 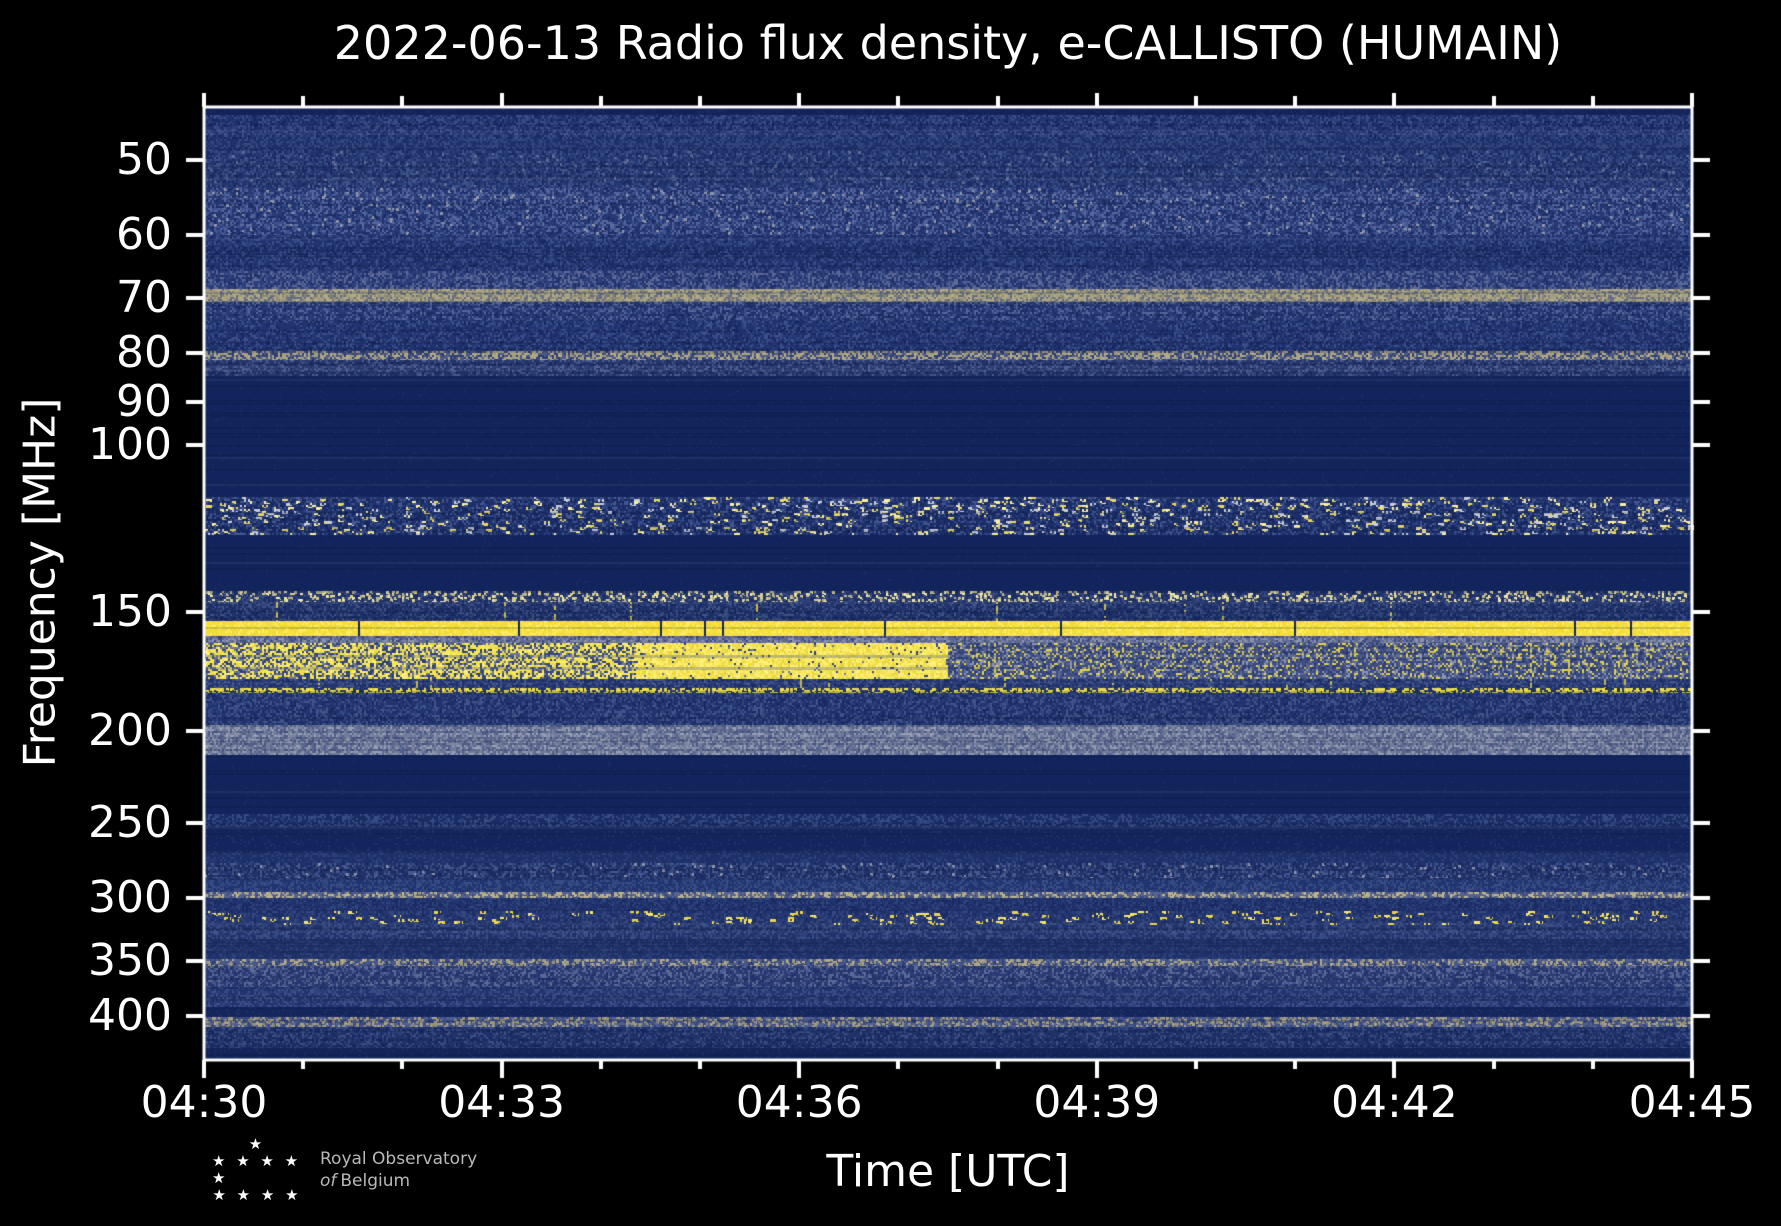 What do you see at coordinates (144, 234) in the screenshot?
I see `y-tick-label: 60` at bounding box center [144, 234].